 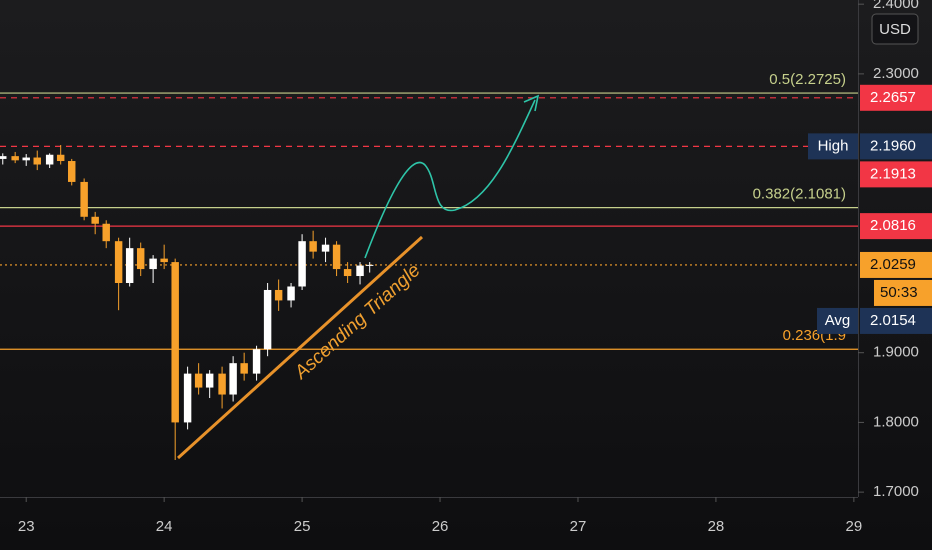 What do you see at coordinates (899, 292) in the screenshot?
I see `countdown: 50:33` at bounding box center [899, 292].